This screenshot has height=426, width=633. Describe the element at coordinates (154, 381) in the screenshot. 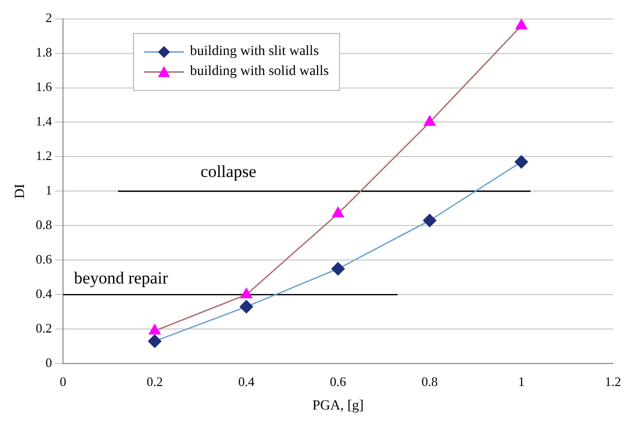

I see `x-tick-label: 0.2` at that location.